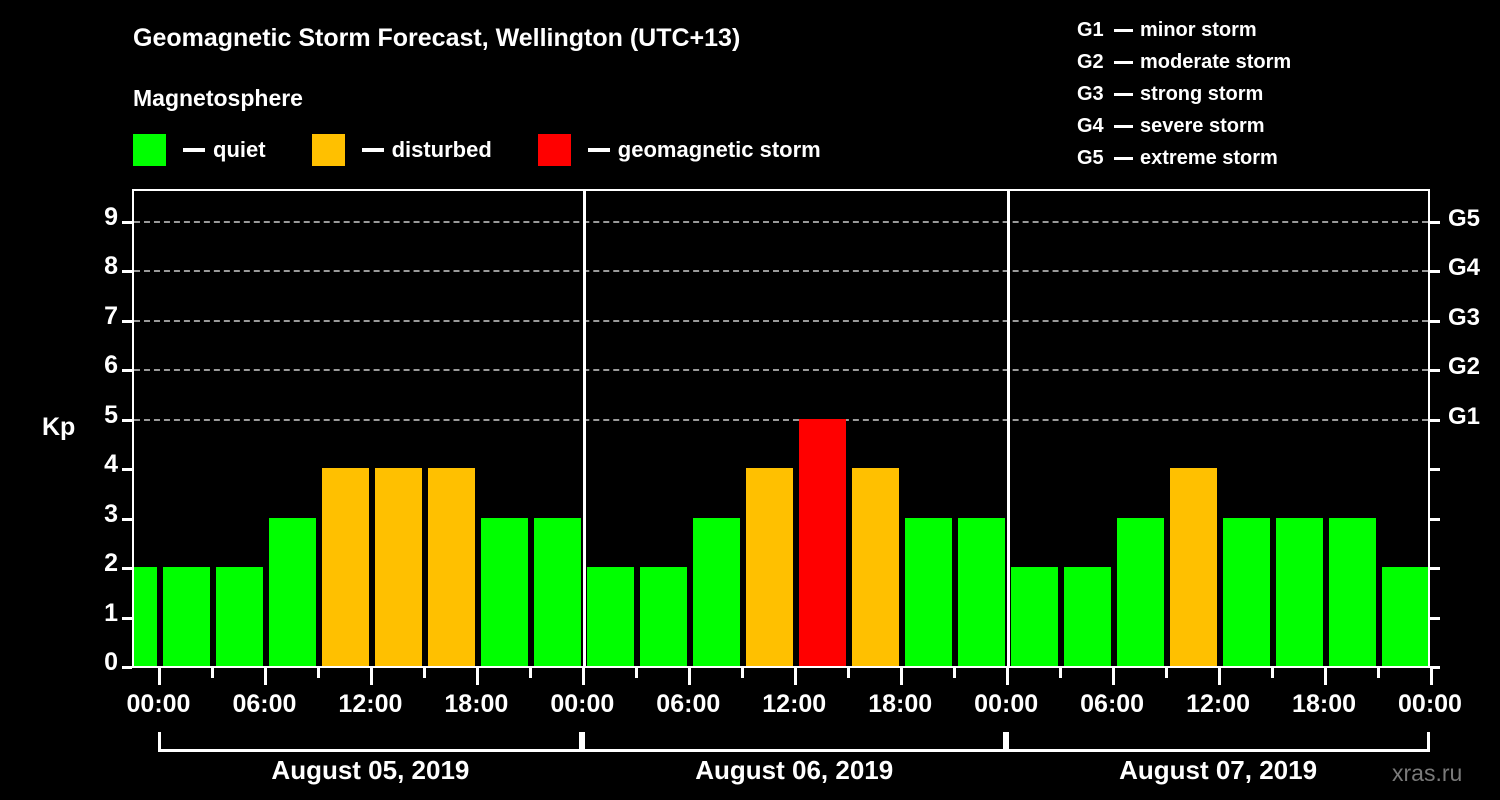 The image size is (1500, 800). What do you see at coordinates (1090, 29) in the screenshot?
I see `g-scale-code: G1` at bounding box center [1090, 29].